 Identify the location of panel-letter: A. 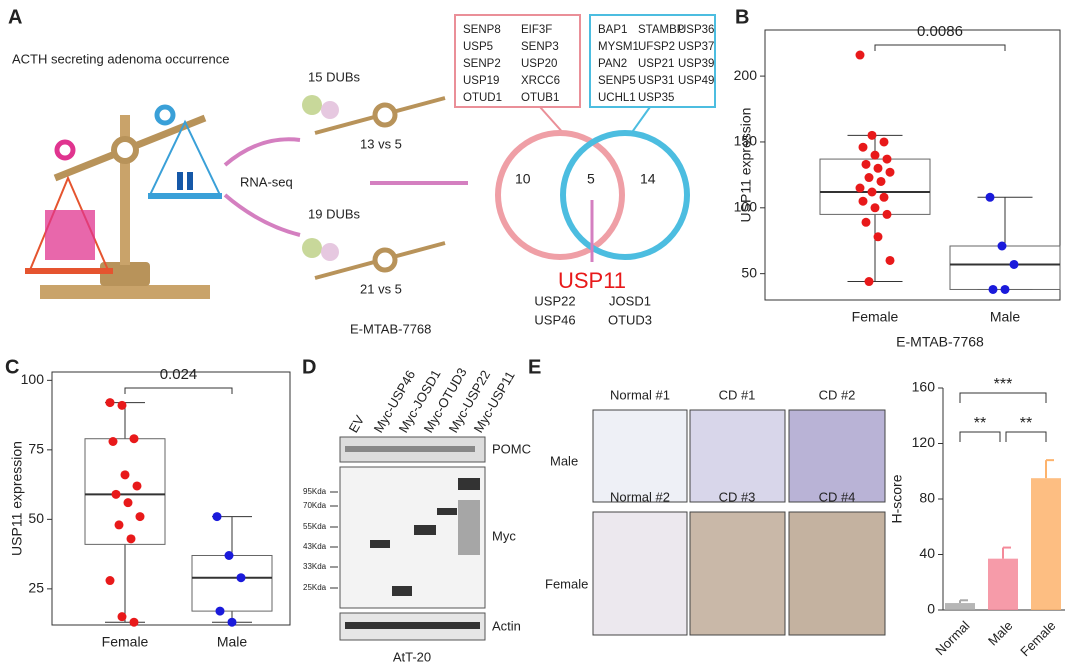
(15, 17).